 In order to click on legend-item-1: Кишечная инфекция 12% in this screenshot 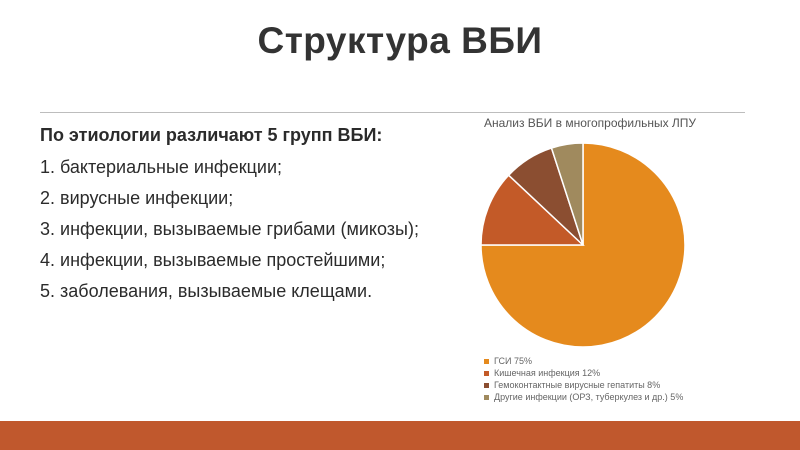, I will do `click(583, 373)`.